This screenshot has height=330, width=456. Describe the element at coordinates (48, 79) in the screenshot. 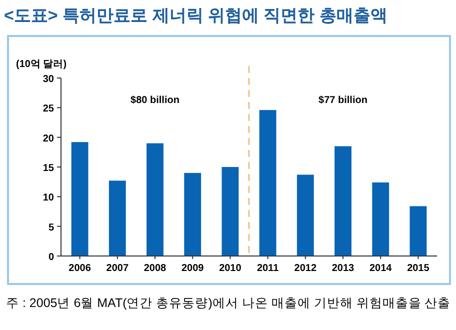

I see `y-tick-label: 30` at that location.